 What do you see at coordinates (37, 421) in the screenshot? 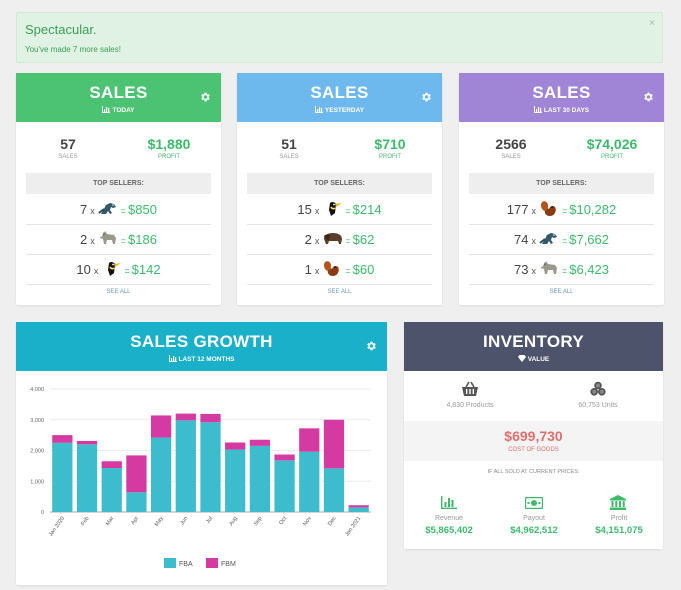
I see `y-tick-label: 3,000` at bounding box center [37, 421].